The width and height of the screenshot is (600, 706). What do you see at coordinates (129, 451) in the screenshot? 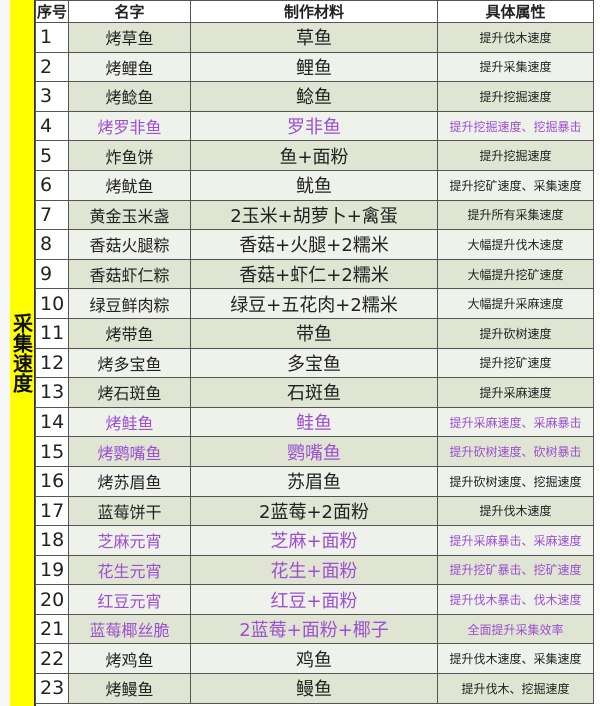
I see `name-cell: 烤鹦嘴鱼` at bounding box center [129, 451].